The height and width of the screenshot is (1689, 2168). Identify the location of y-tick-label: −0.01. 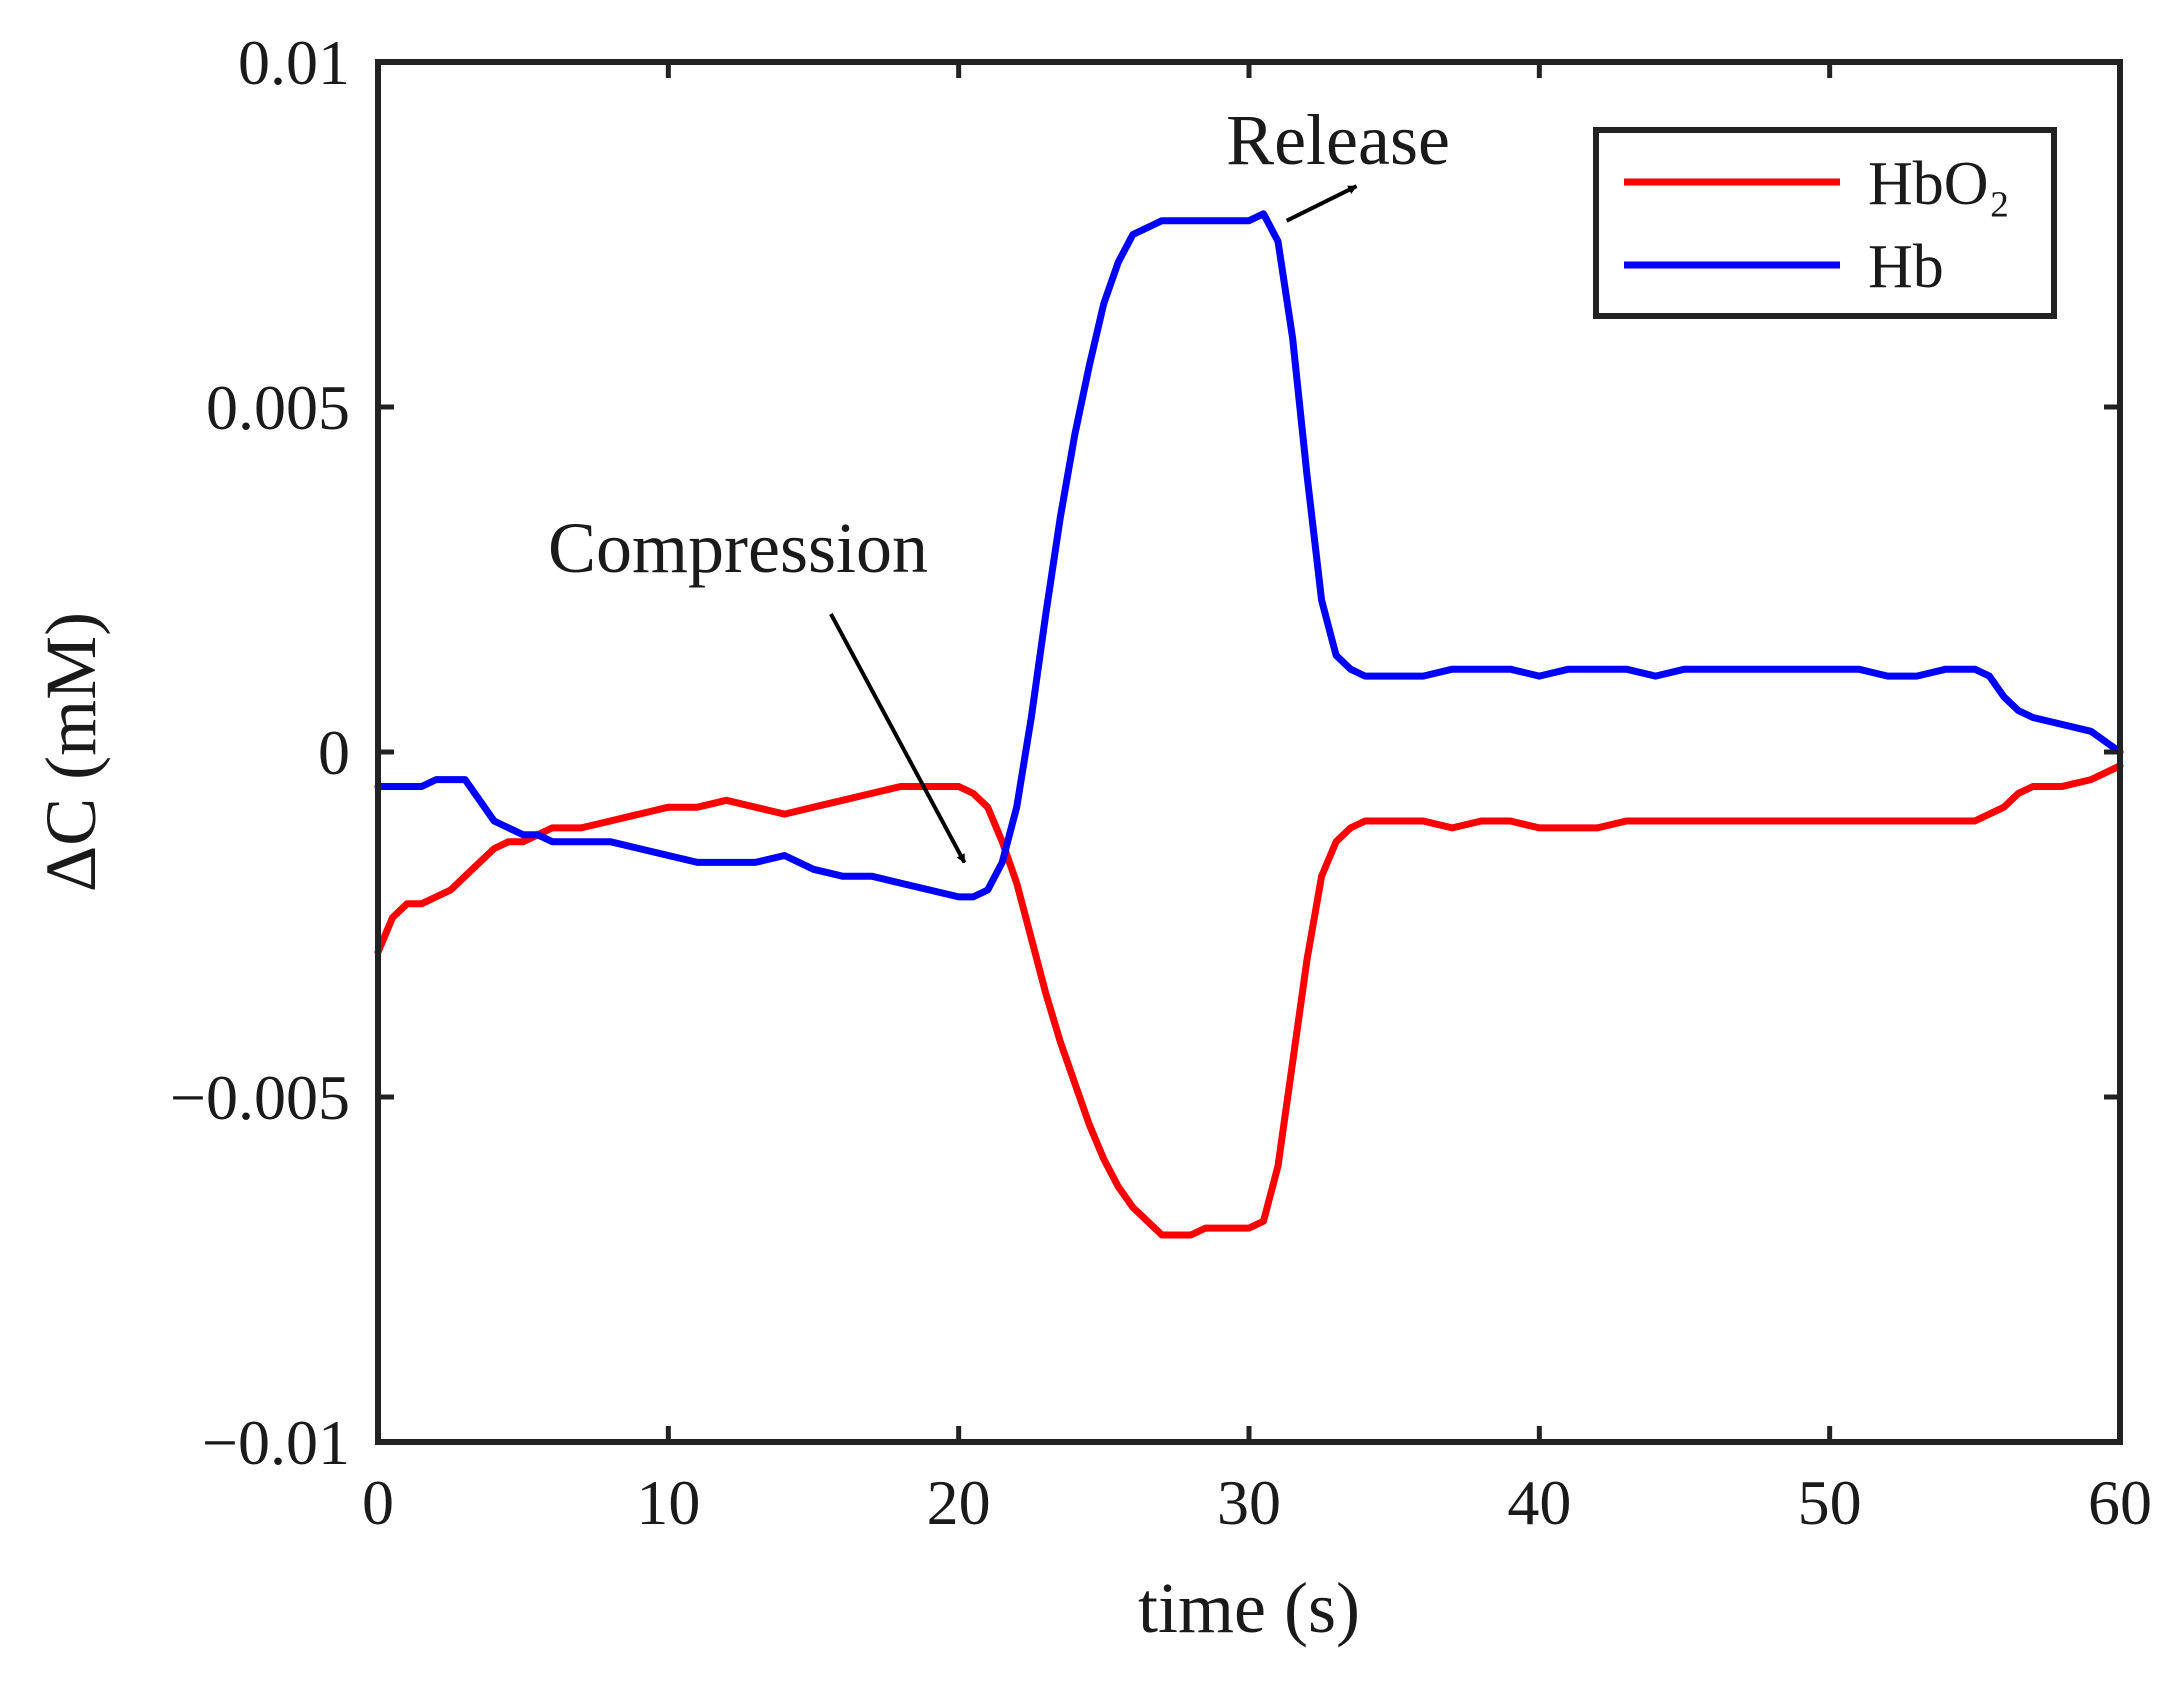
(276, 1442).